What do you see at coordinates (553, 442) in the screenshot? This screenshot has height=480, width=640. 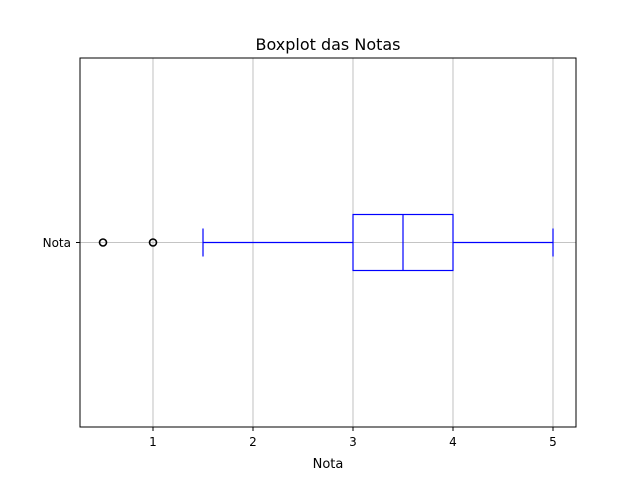 I see `x-tick-label: 5` at bounding box center [553, 442].